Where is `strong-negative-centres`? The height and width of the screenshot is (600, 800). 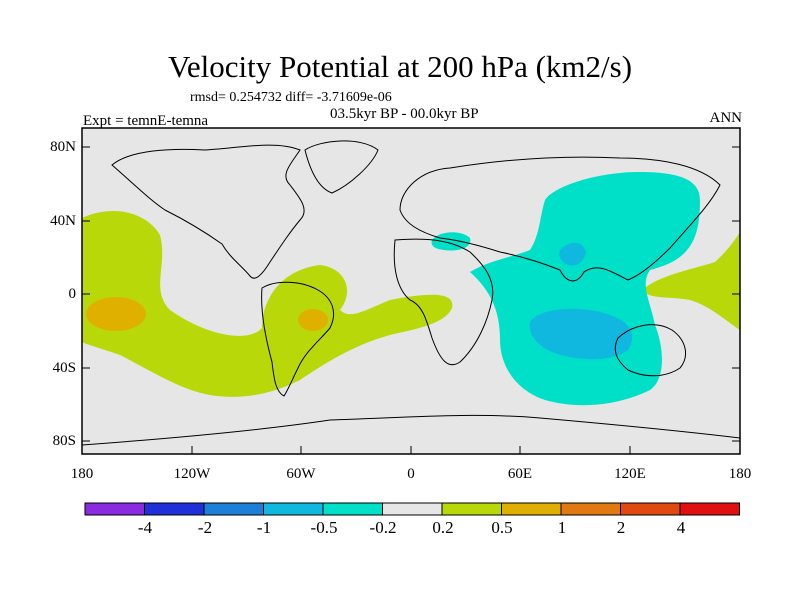 strong-negative-centres is located at coordinates (581, 301).